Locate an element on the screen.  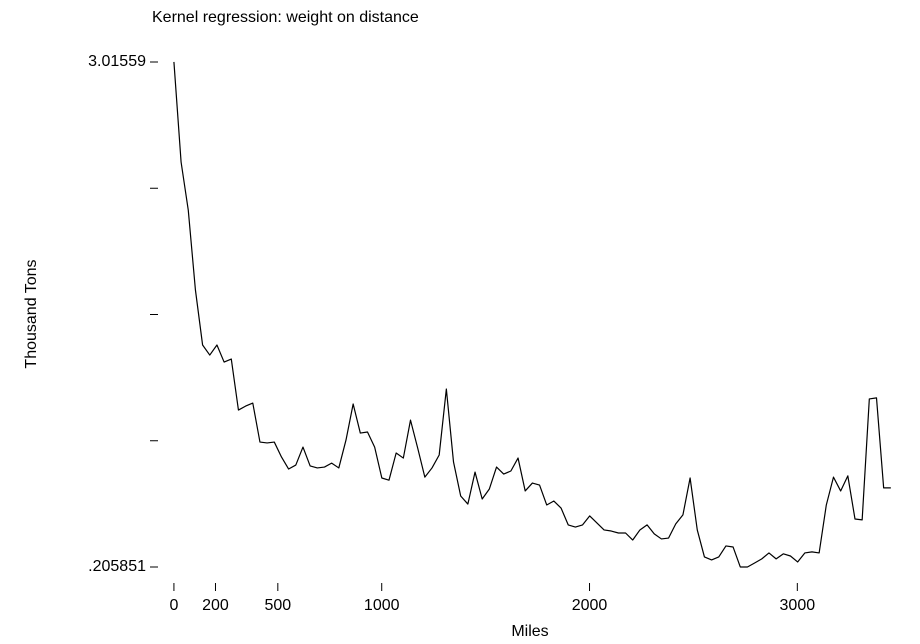
x-tick-label: 1000 is located at coordinates (382, 605).